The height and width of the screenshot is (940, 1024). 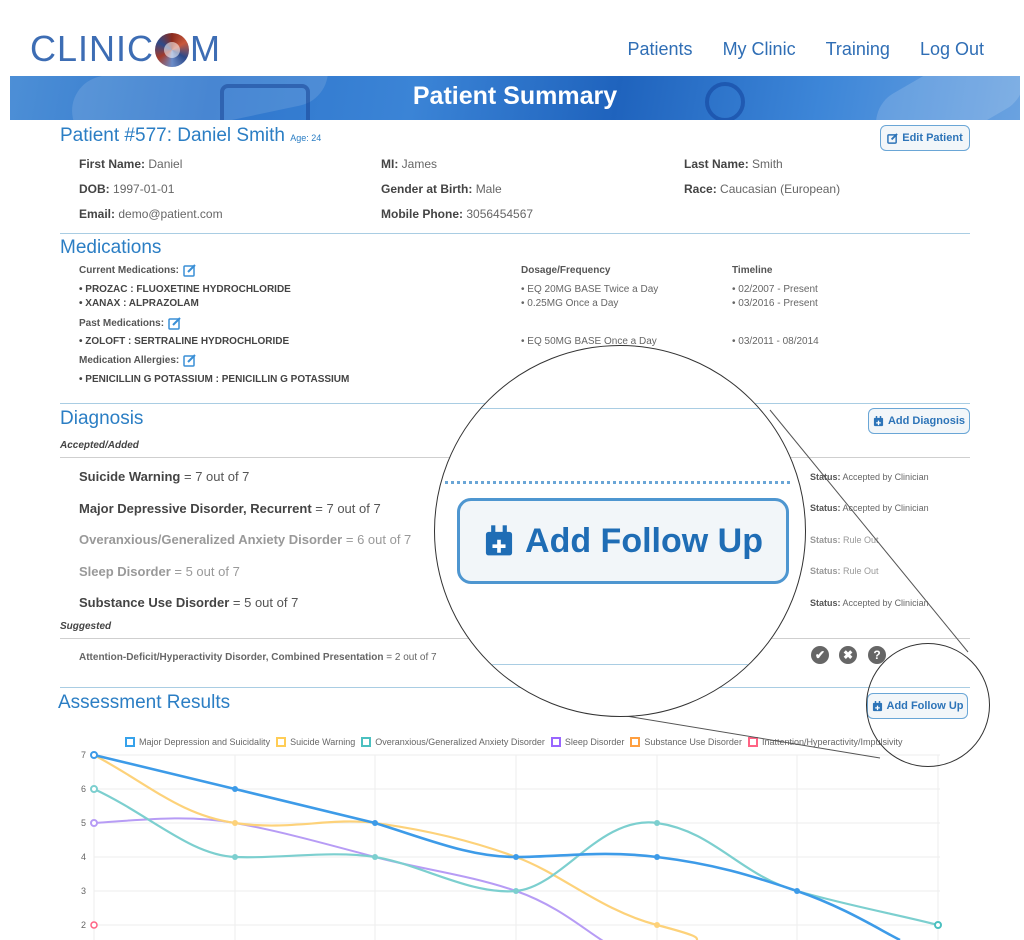 I want to click on y-axis-ticks: 7 6 5 4 3 2, so click(x=83, y=840).